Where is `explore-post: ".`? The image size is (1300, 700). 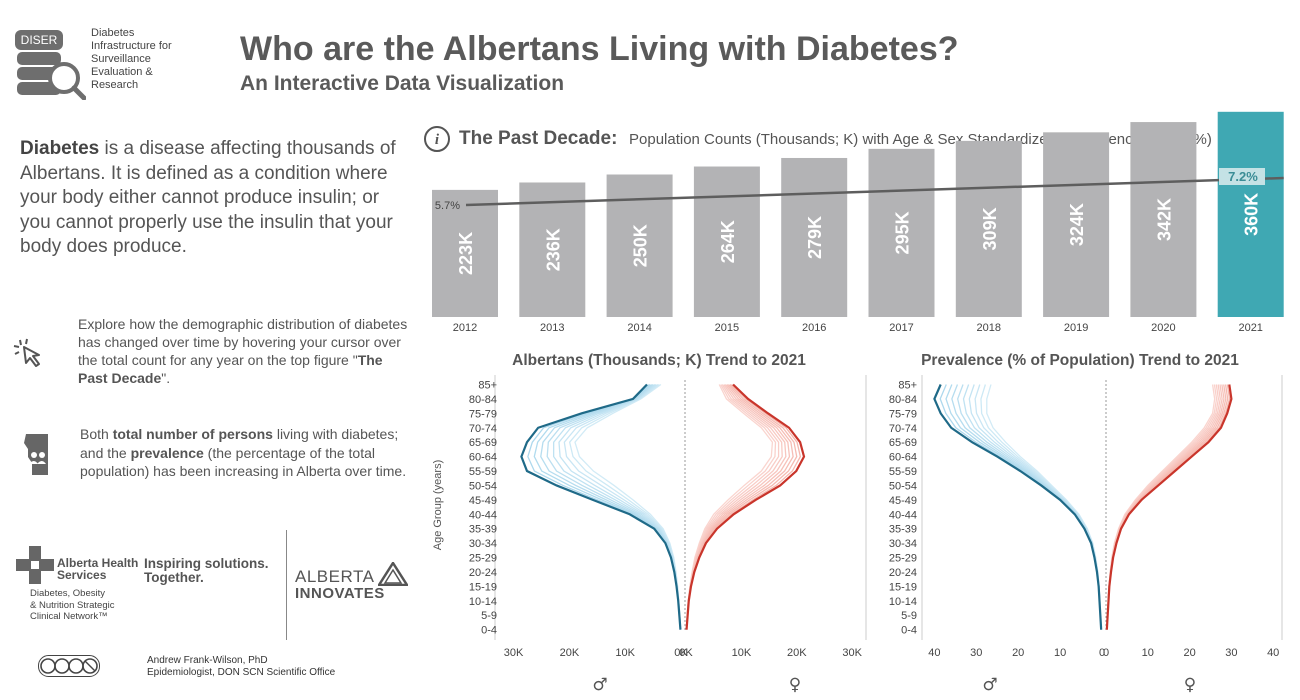 explore-post: ". is located at coordinates (166, 378).